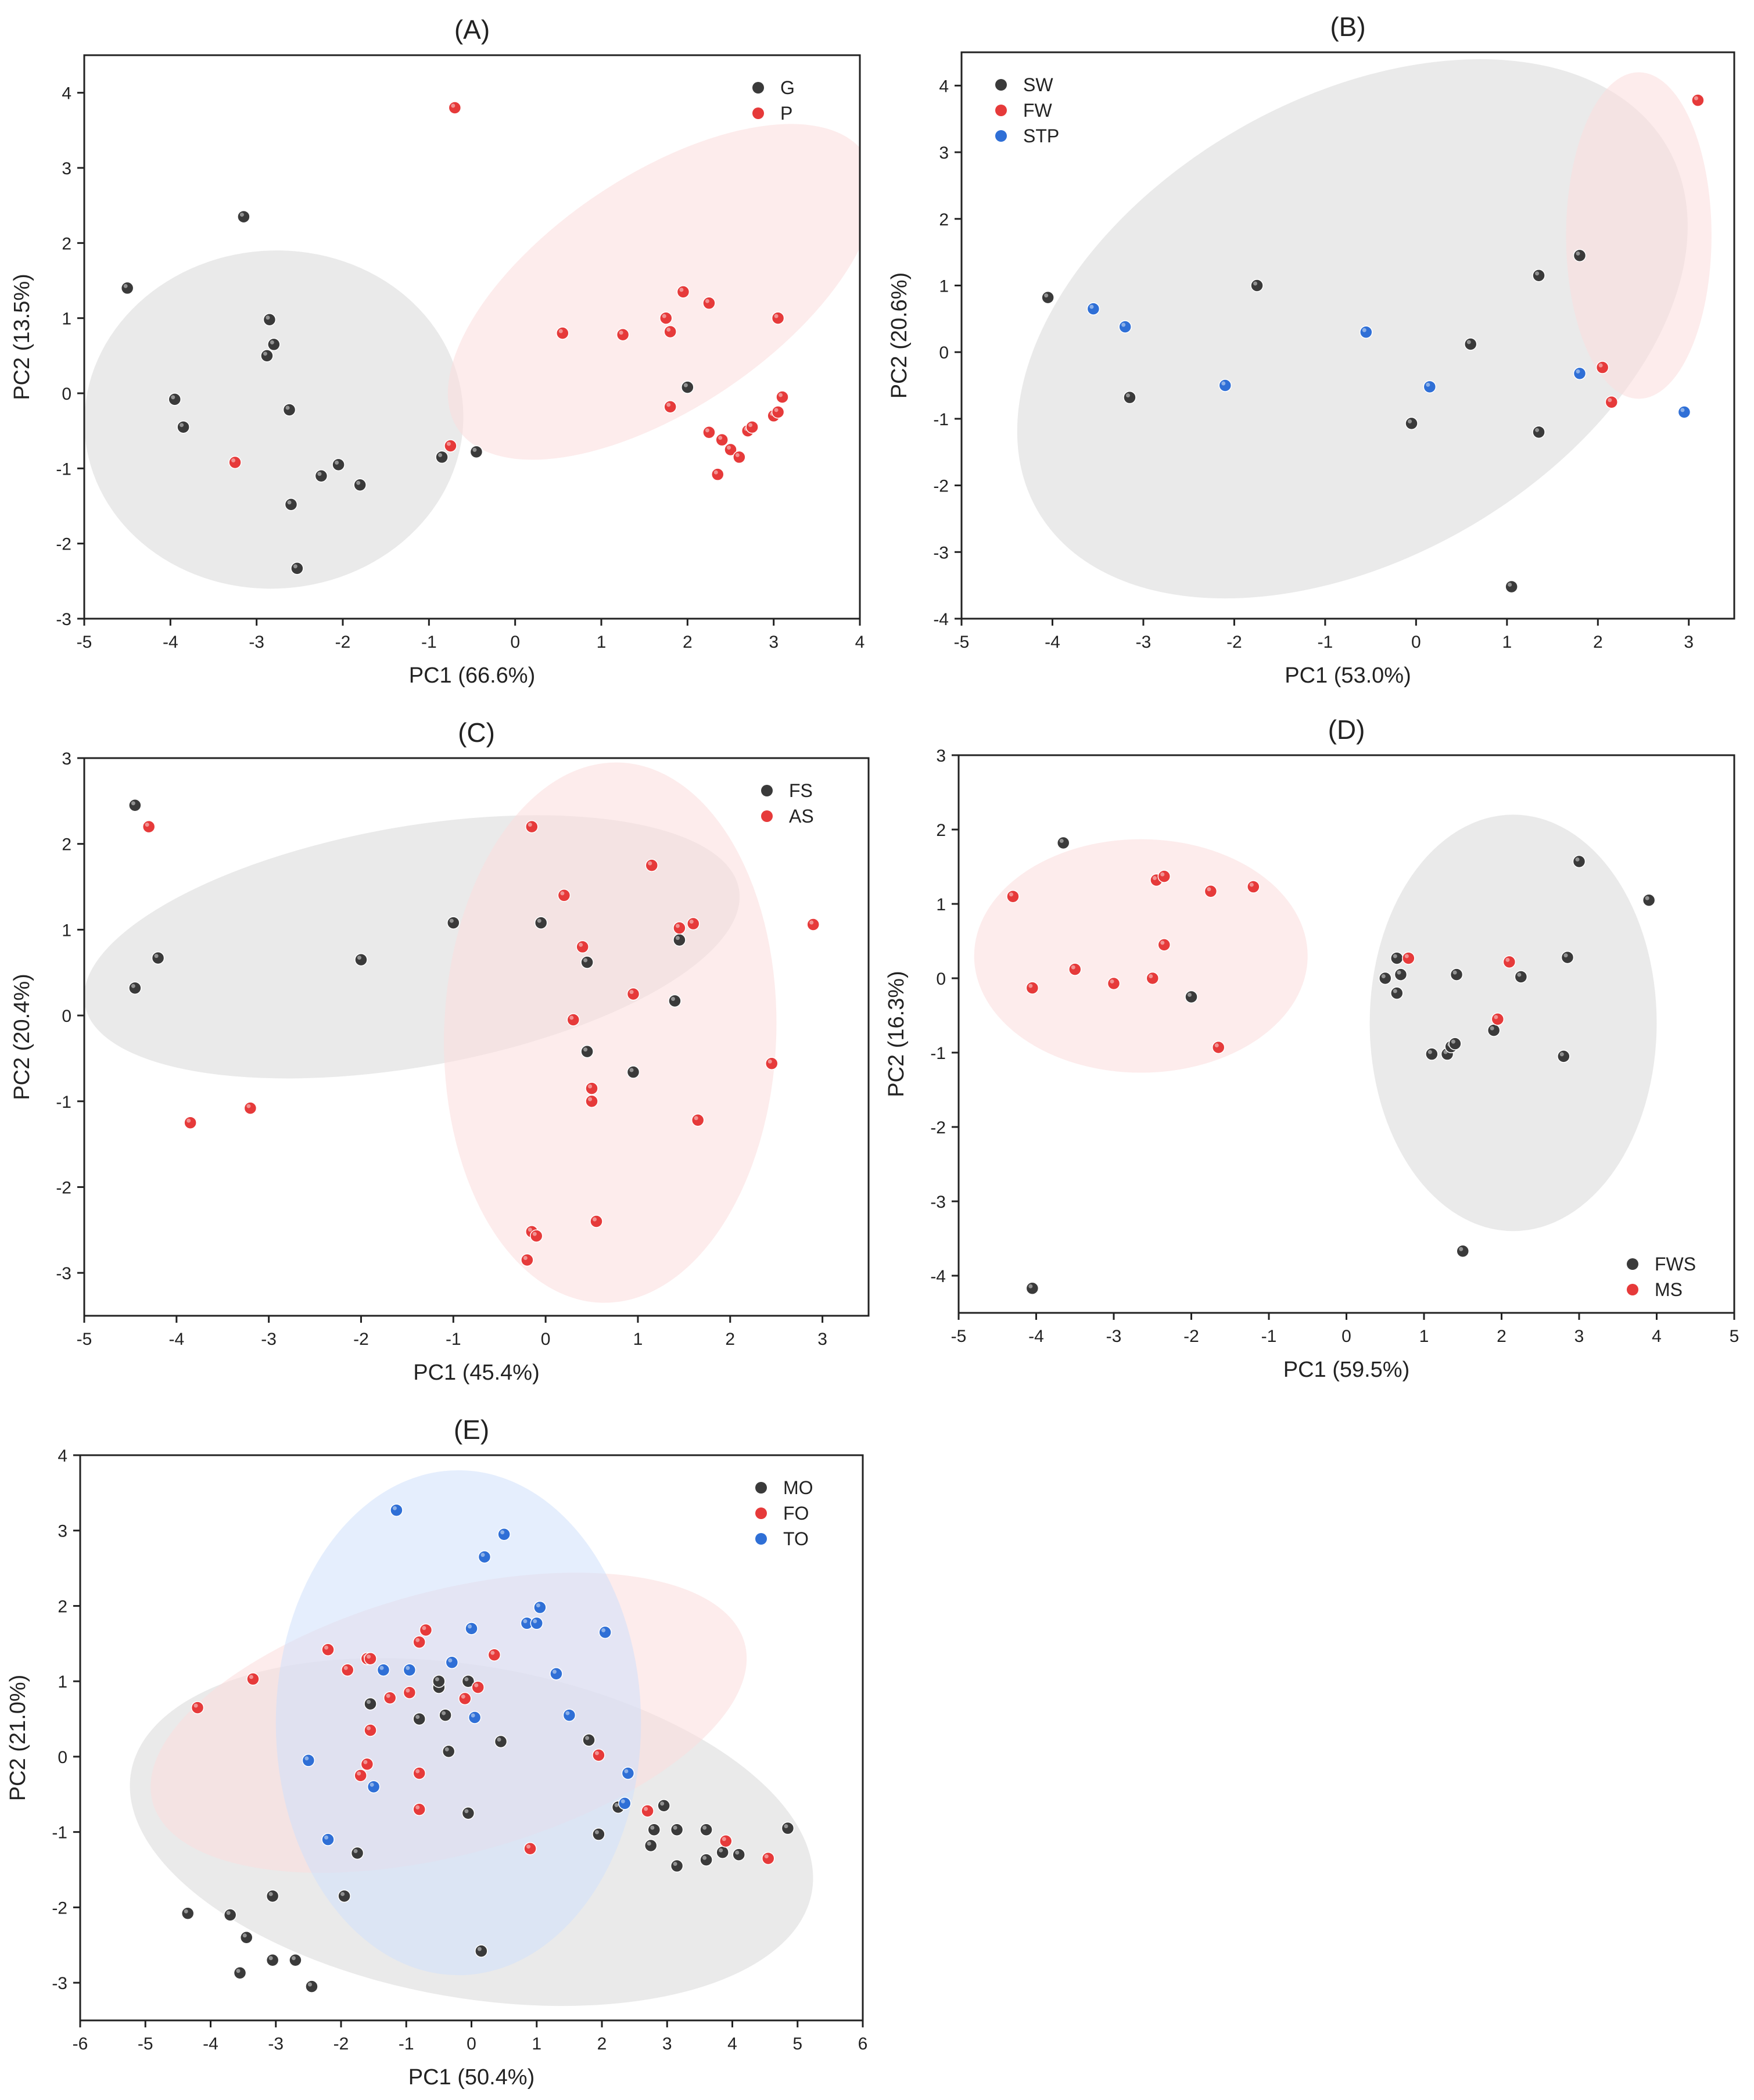  Describe the element at coordinates (481, 1043) in the screenshot. I see `chart-2-series-as` at that location.